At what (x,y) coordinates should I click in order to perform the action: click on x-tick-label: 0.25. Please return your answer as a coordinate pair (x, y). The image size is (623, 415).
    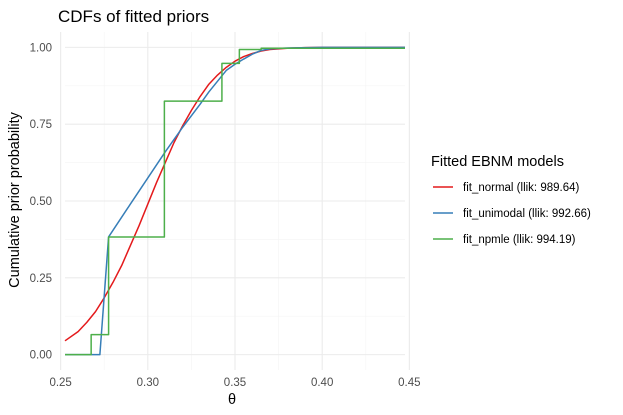
    Looking at the image, I should click on (60, 383).